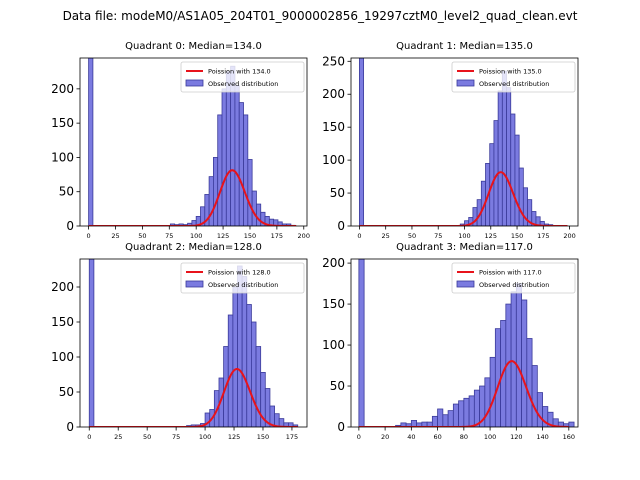  I want to click on x-tick-label: 40, so click(411, 437).